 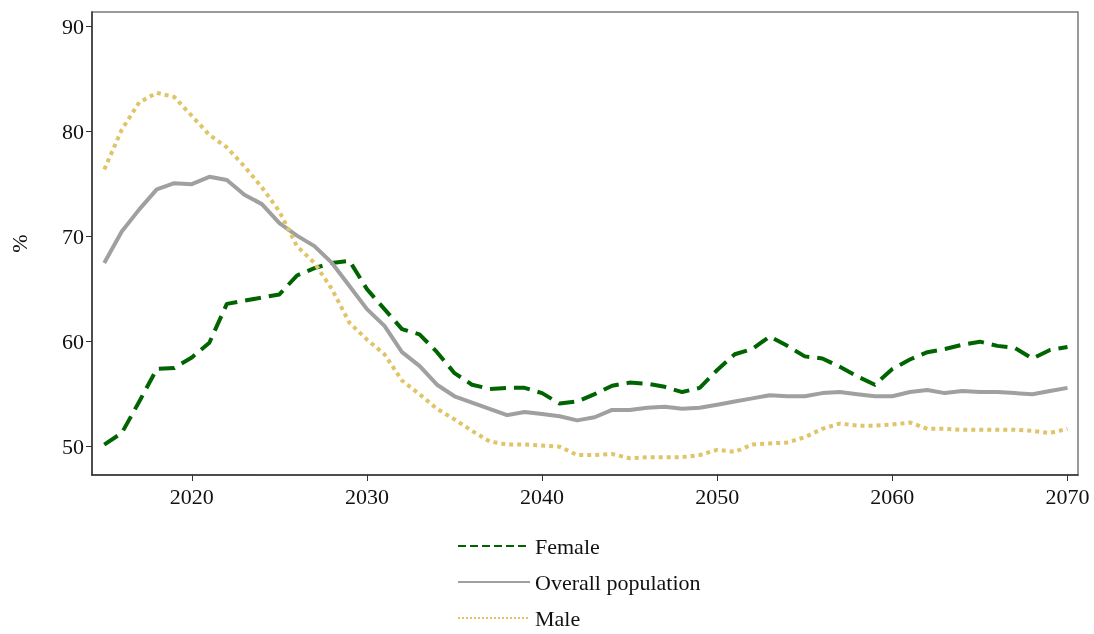 I want to click on y-tick-label: 70, so click(x=73, y=237).